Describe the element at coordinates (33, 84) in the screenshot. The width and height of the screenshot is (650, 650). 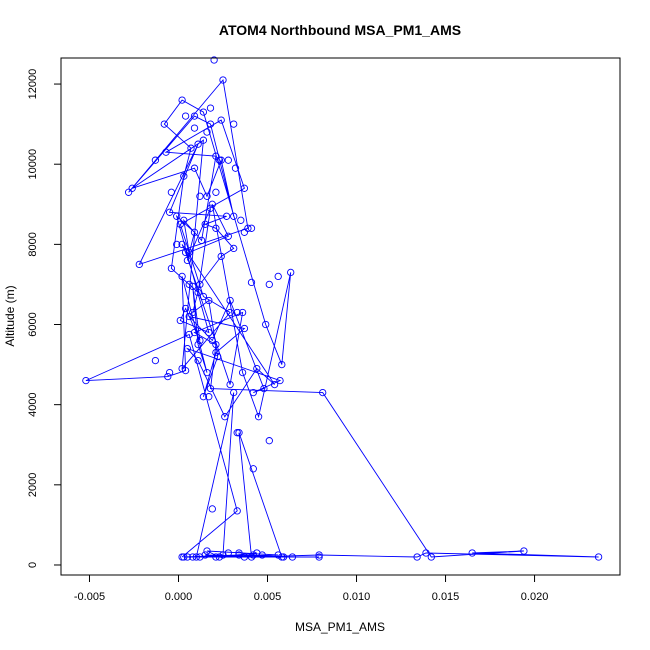
I see `y-tick-label: 12000` at that location.